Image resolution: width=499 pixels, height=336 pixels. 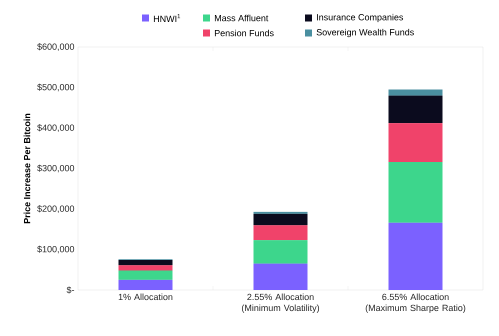 I want to click on x-tick-label: 6.55% Allocation (Maximum Sharpe Ratio), so click(x=416, y=303).